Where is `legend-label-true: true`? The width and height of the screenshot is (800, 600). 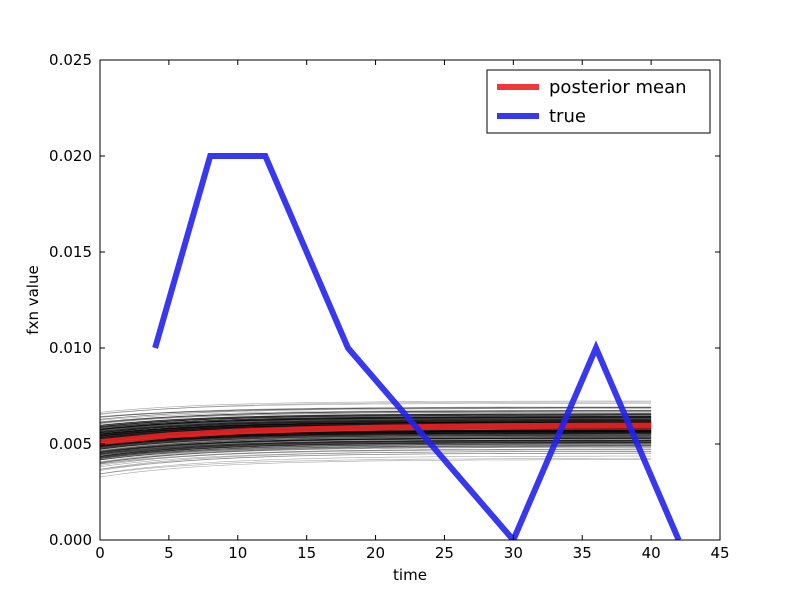 legend-label-true: true is located at coordinates (567, 116).